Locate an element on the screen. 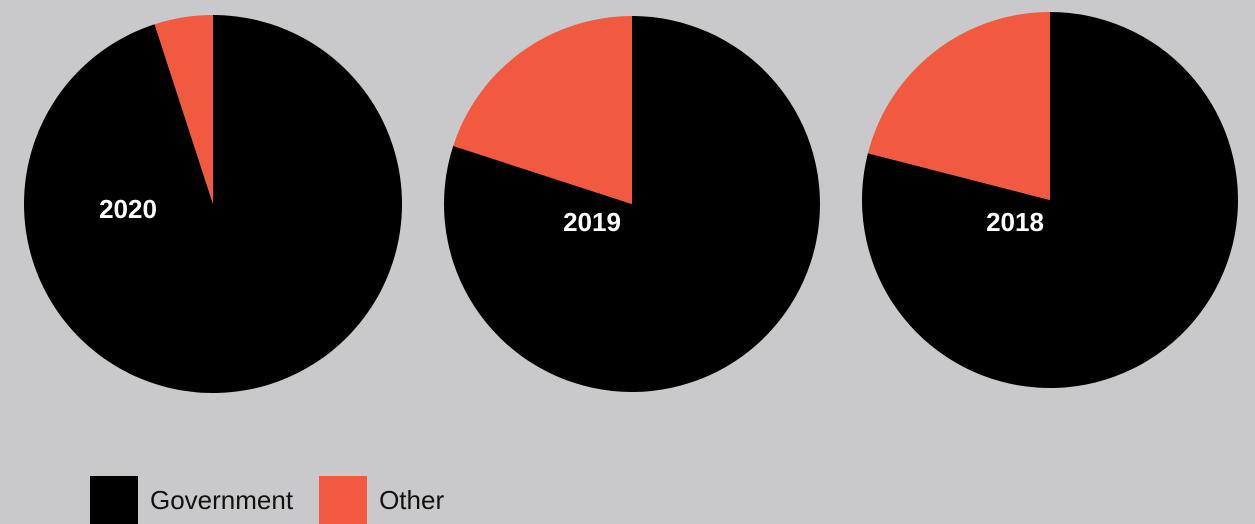  legend-label-other: Other is located at coordinates (412, 499).